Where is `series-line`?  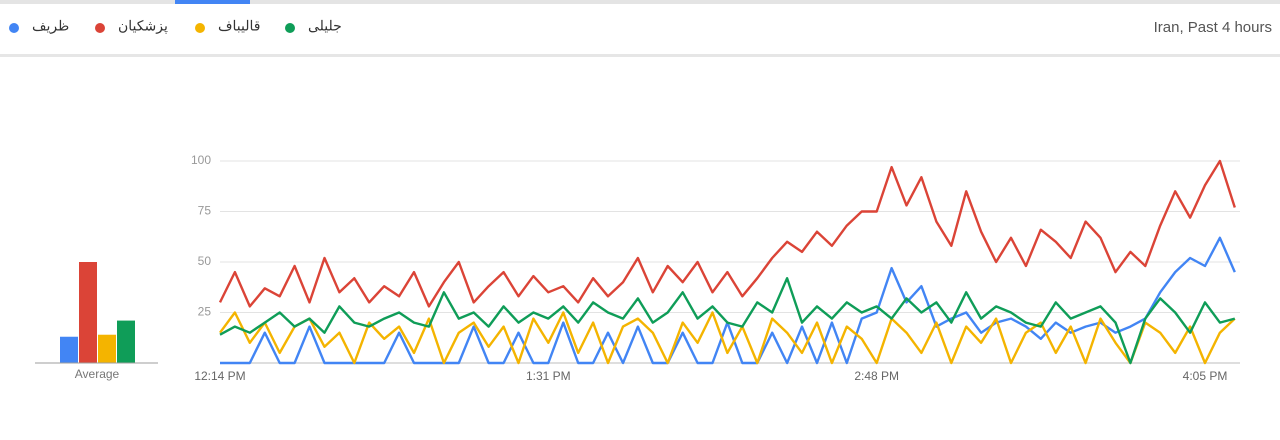 series-line is located at coordinates (727, 338).